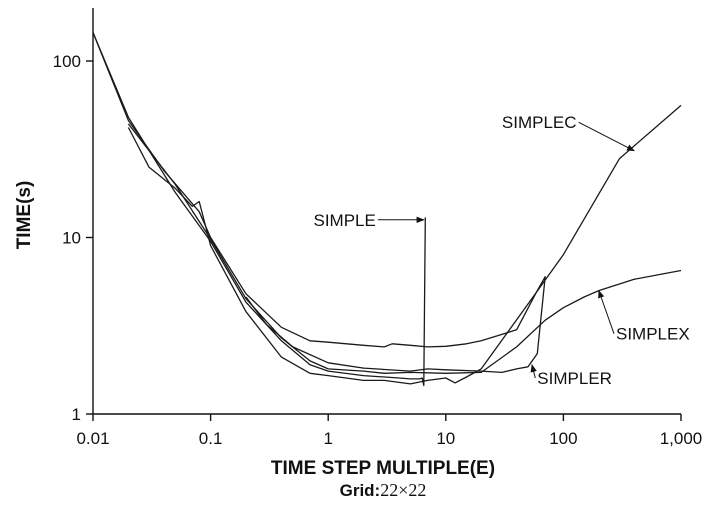  I want to click on x-tick-label: 0.01, so click(92, 438).